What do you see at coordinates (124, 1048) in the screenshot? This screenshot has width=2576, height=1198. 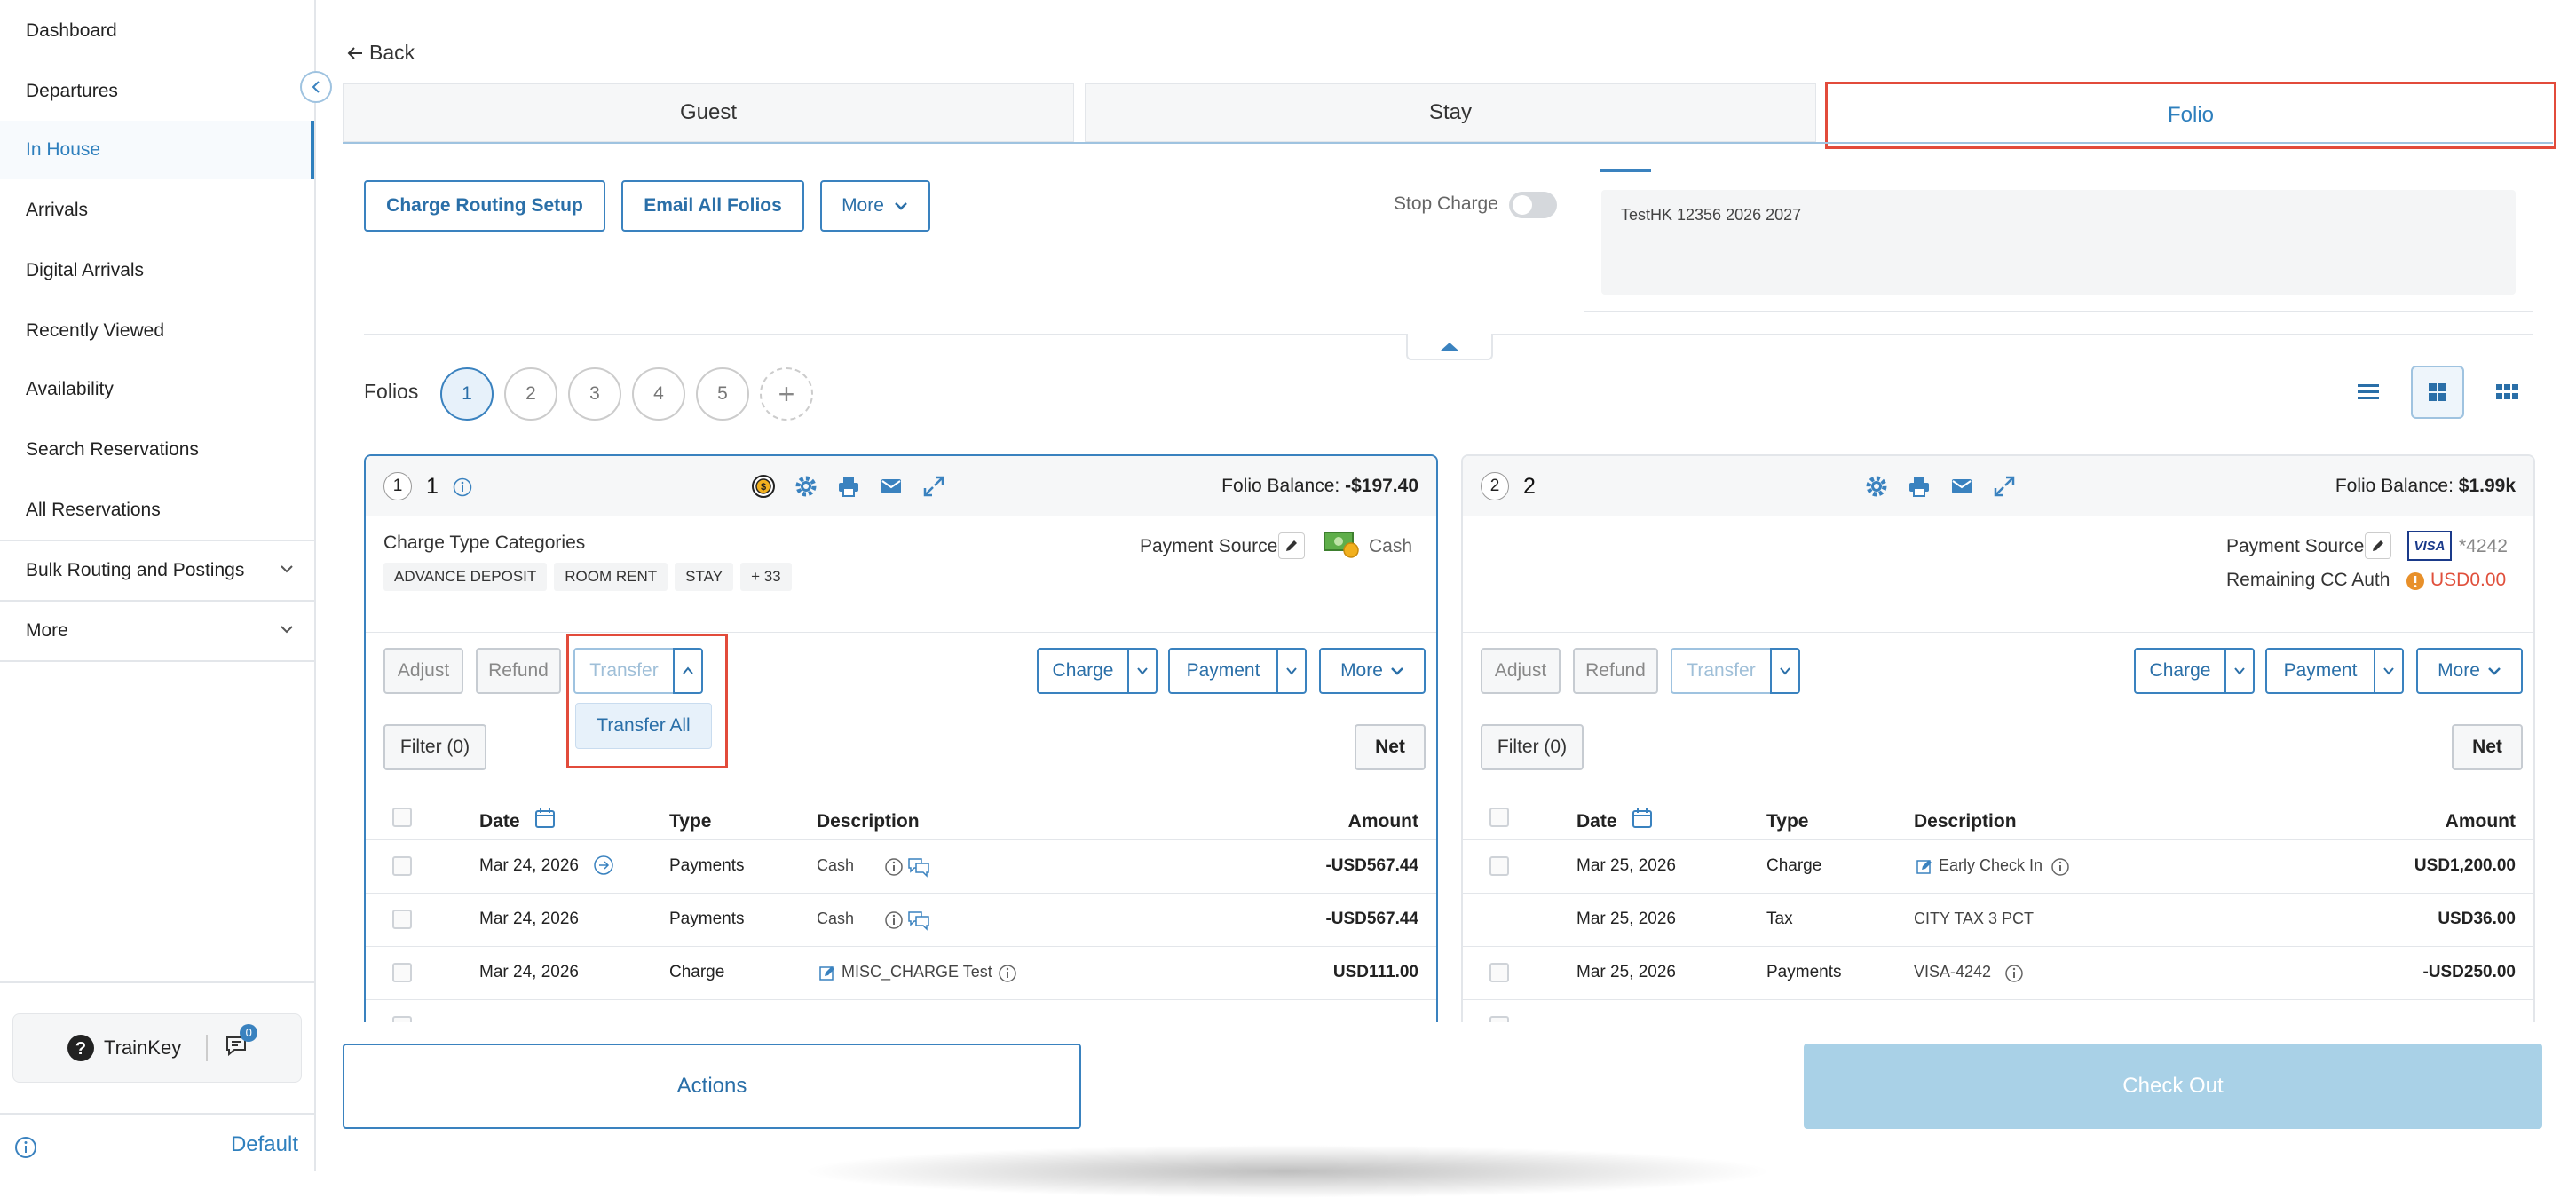 I see `trainkey-button: ? TrainKey` at bounding box center [124, 1048].